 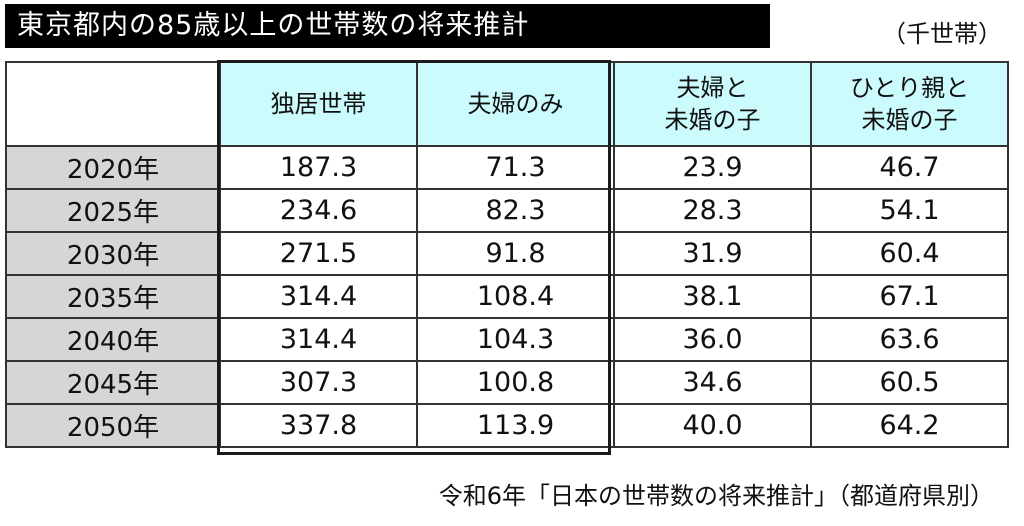 I want to click on table-row: 2030年 271.5 91.8 31.9 60.4, so click(x=507, y=253).